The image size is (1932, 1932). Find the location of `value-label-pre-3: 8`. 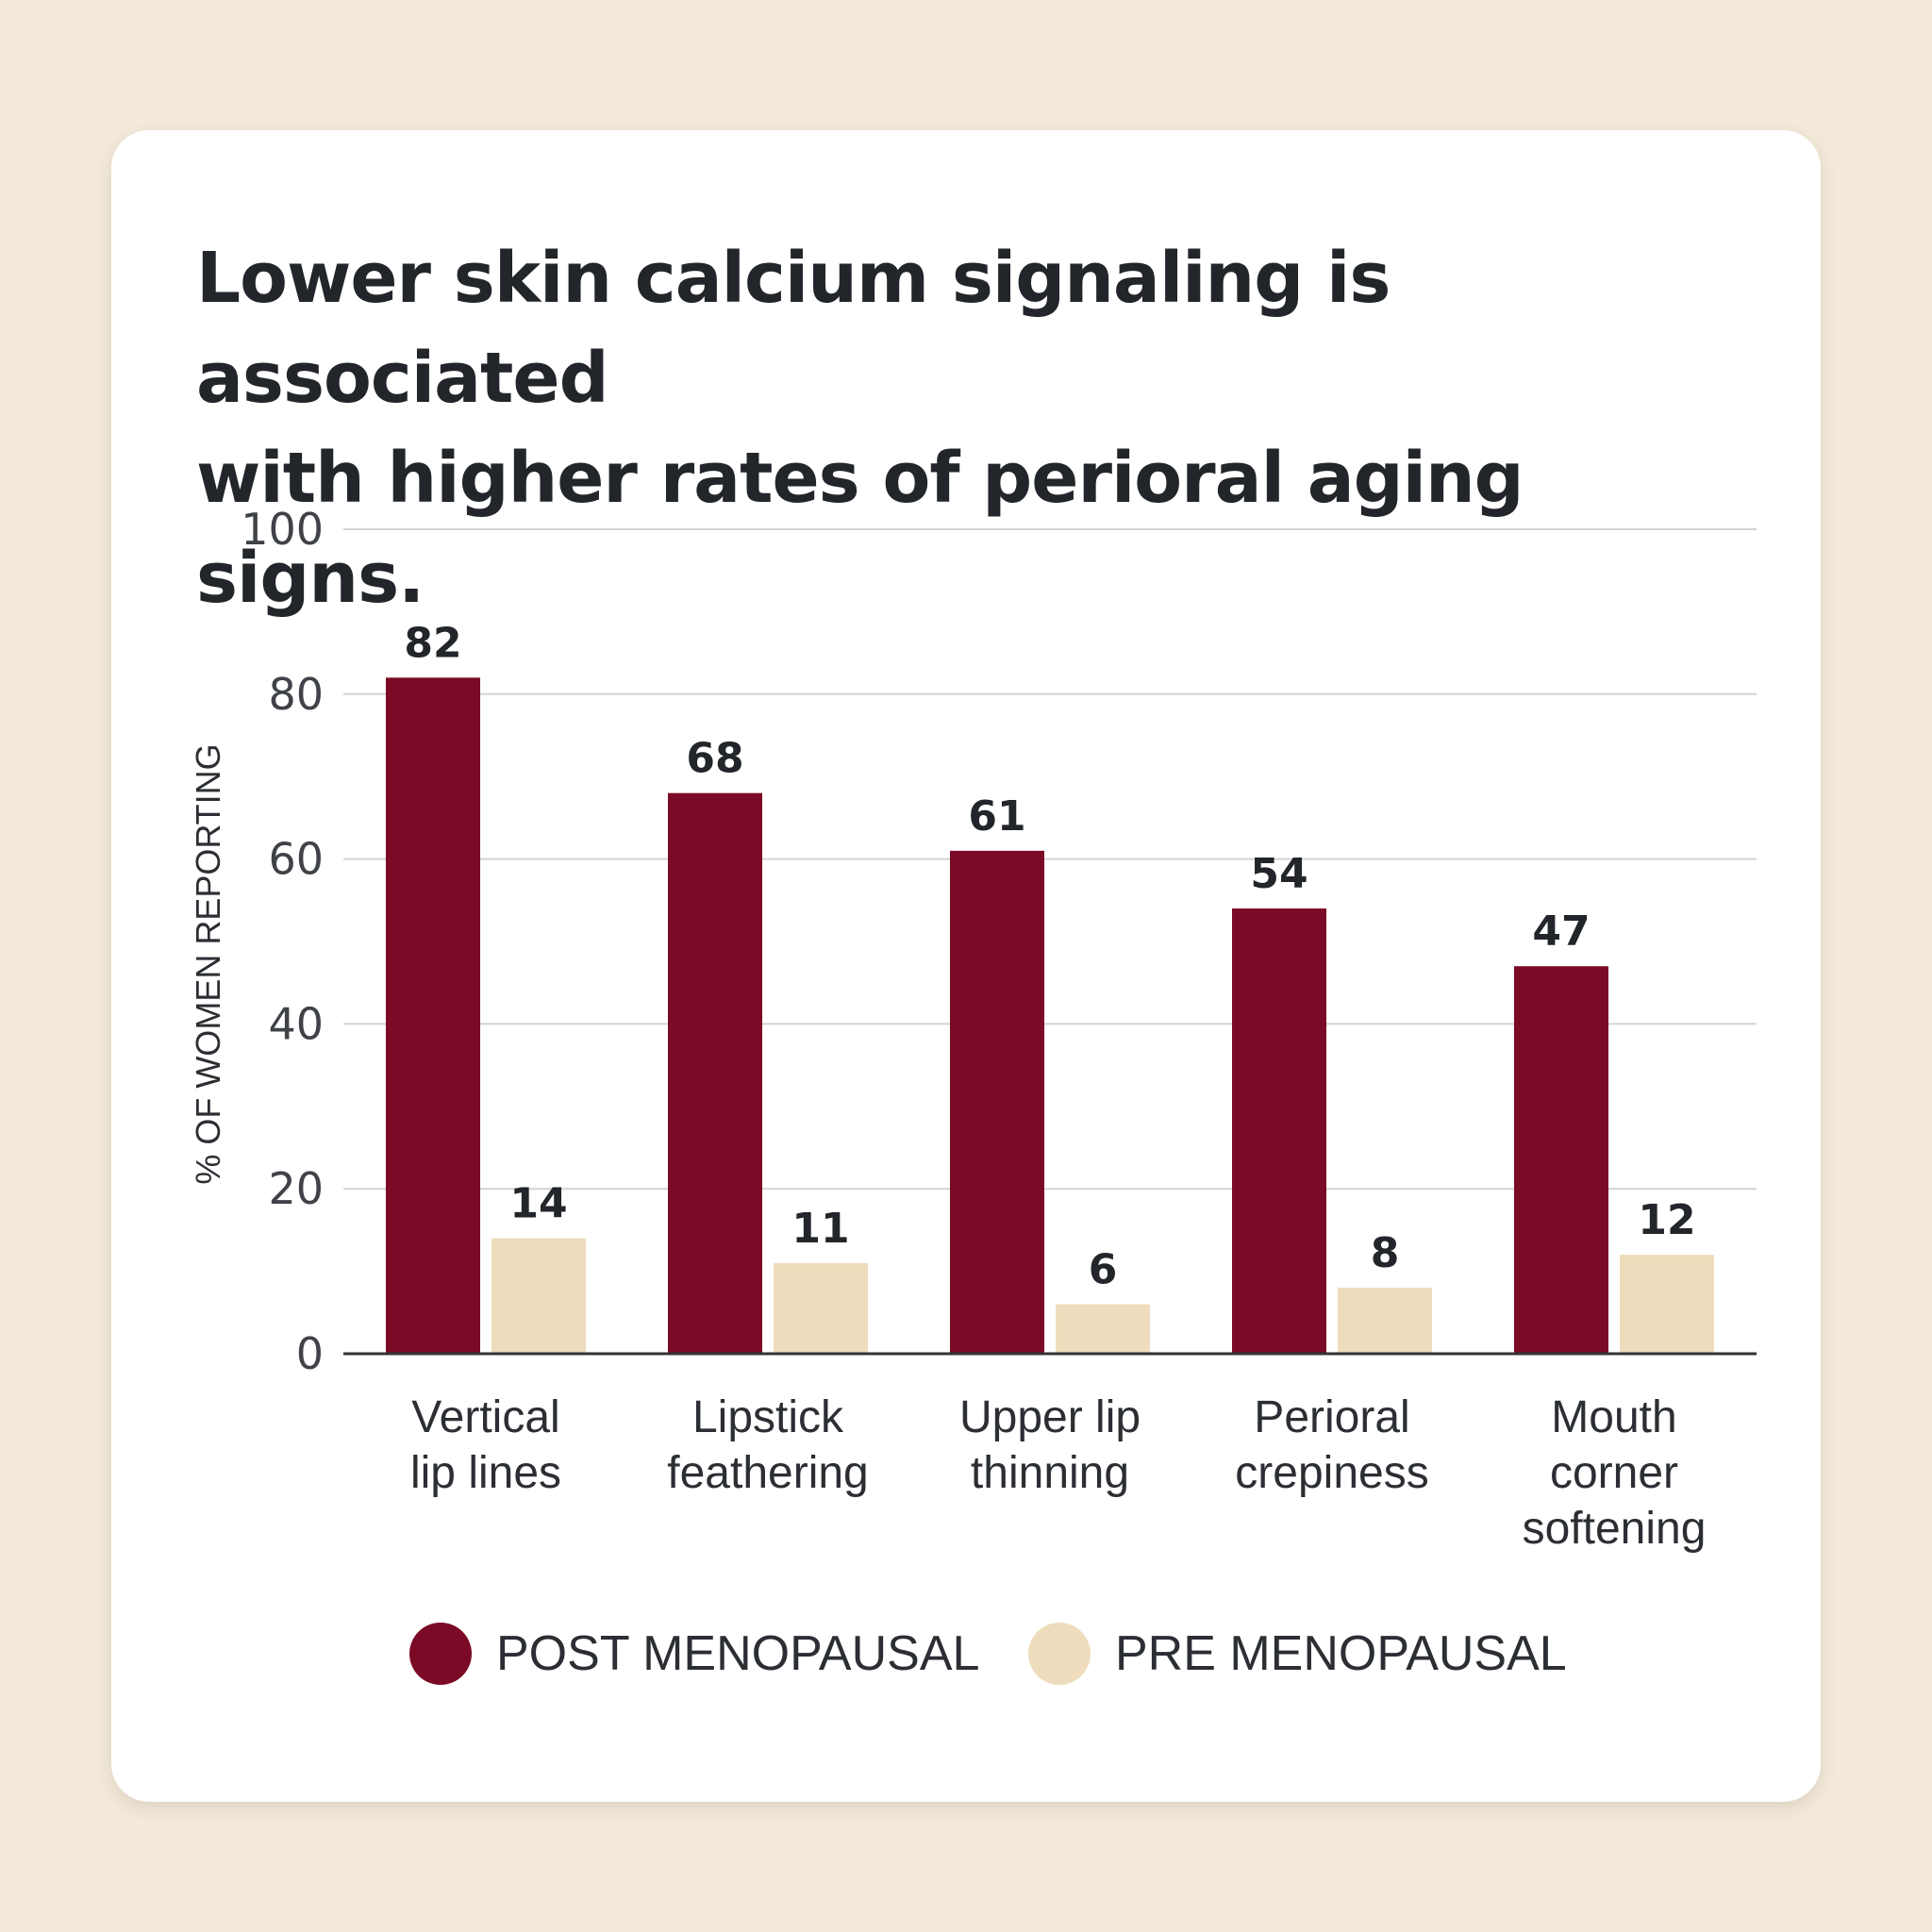

value-label-pre-3: 8 is located at coordinates (1385, 1253).